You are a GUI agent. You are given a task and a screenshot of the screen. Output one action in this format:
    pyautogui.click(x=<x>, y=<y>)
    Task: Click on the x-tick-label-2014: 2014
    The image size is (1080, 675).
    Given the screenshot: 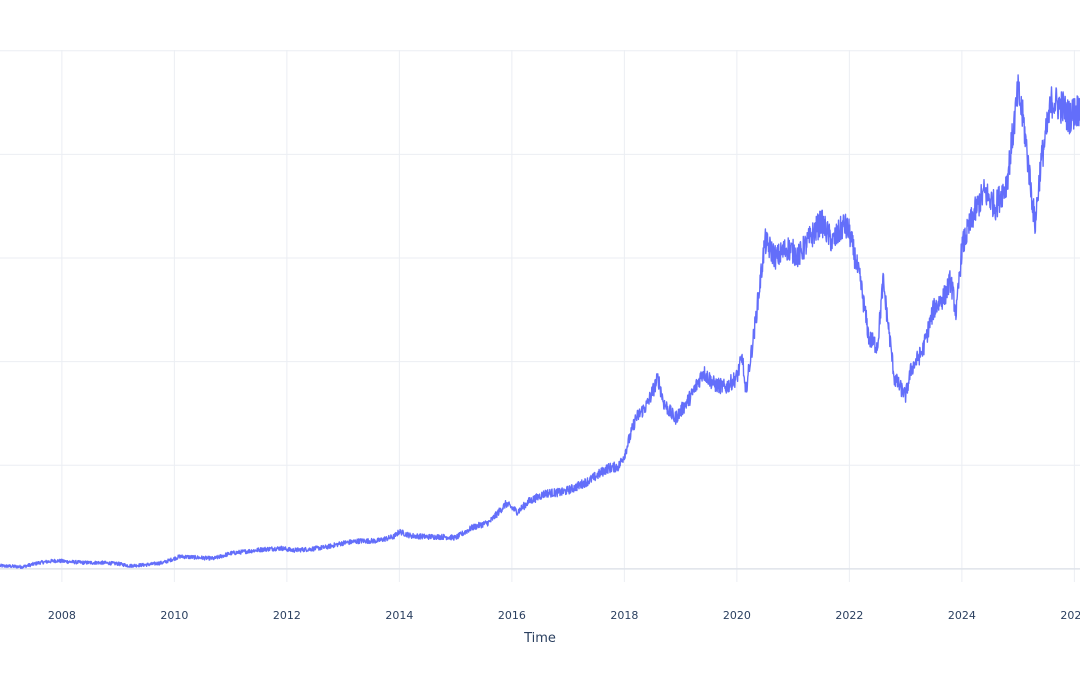 What is the action you would take?
    pyautogui.click(x=399, y=615)
    